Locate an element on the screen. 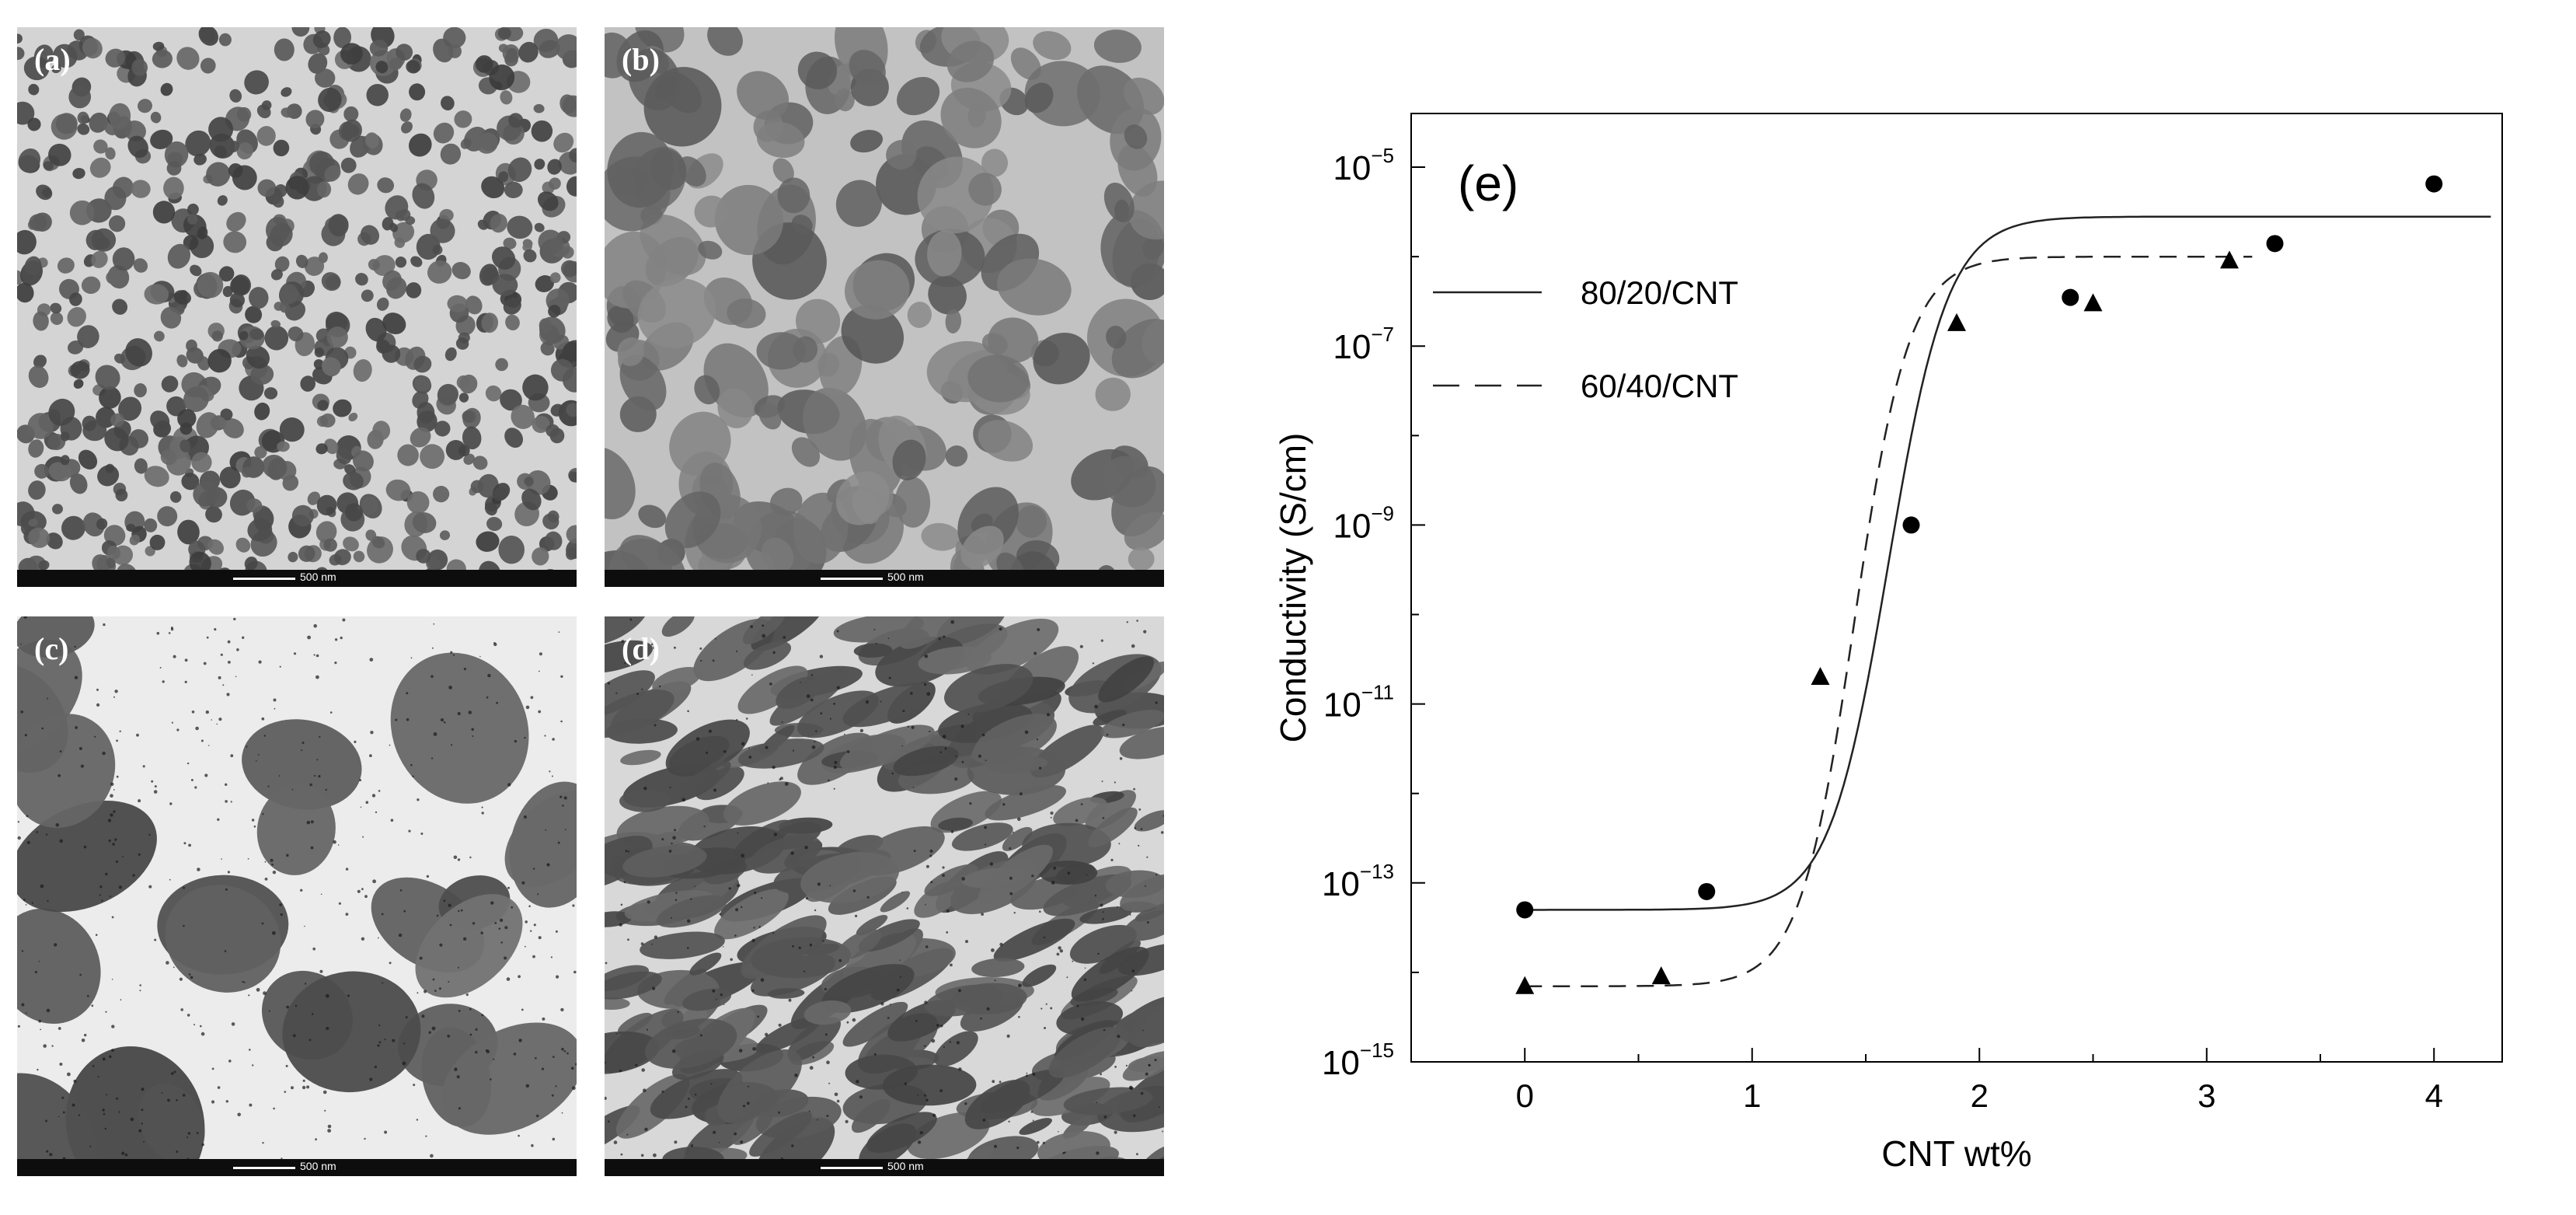 This screenshot has height=1215, width=2576. y-tick-label: 10⁻⁷ is located at coordinates (1363, 344).